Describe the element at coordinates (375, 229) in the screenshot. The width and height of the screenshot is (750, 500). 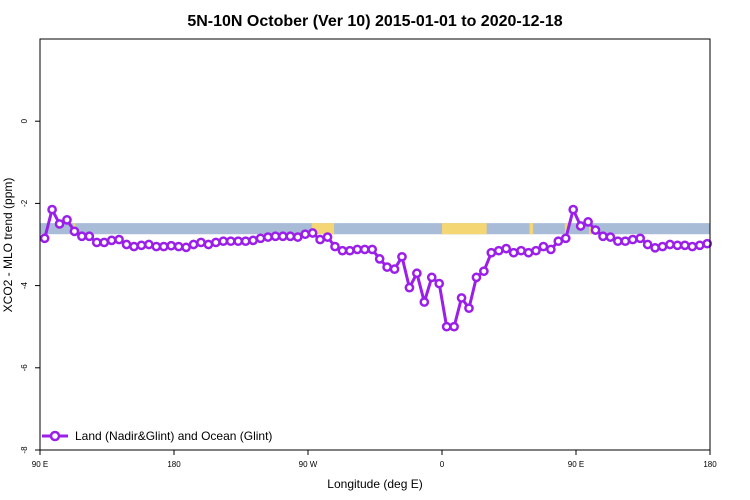
I see `ocean-band` at that location.